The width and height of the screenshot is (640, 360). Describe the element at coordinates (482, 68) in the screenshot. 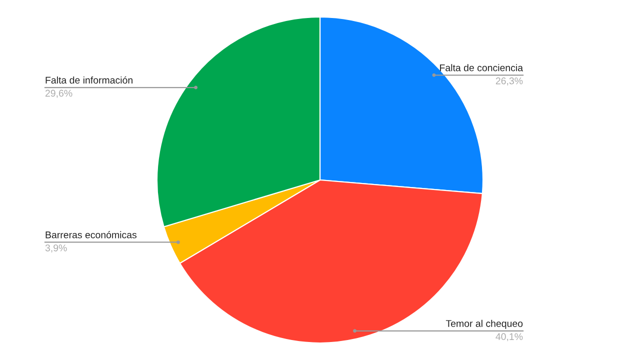

I see `slice-label: Falta de conciencia` at that location.